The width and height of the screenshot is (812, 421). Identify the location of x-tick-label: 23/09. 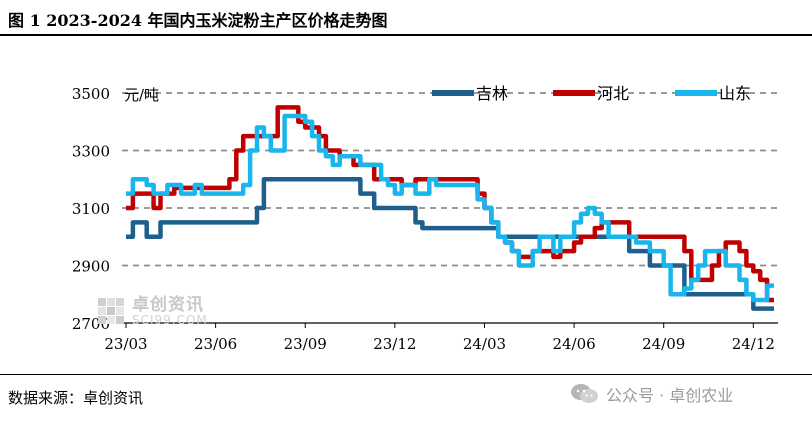
(305, 344).